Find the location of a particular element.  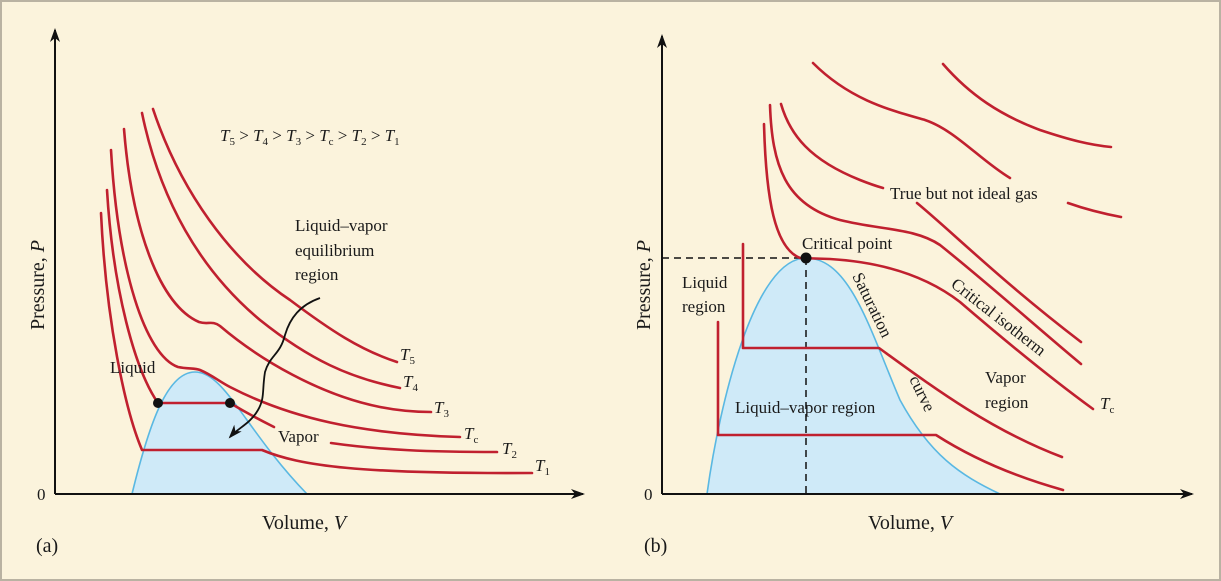

isotherm-6-left is located at coordinates (911, 120).